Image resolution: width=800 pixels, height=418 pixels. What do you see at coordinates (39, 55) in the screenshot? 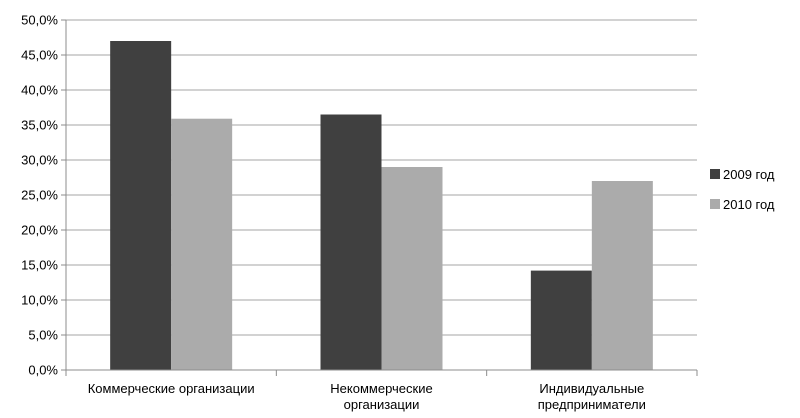
I see `y-tick-label: 45,0%` at bounding box center [39, 55].